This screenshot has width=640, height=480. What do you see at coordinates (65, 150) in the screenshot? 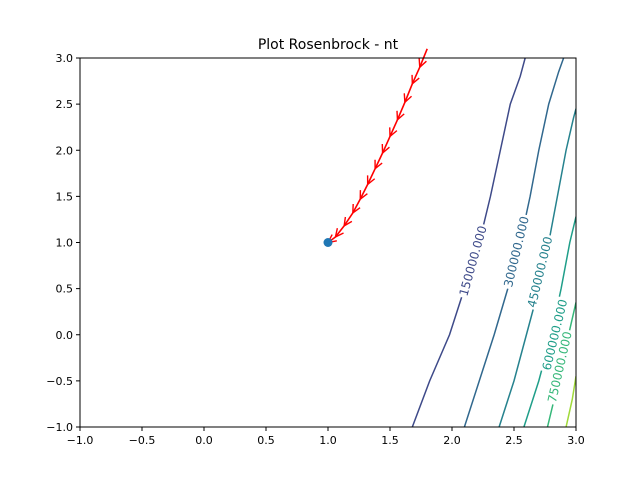
I see `y-tick-label: 2.0` at bounding box center [65, 150].